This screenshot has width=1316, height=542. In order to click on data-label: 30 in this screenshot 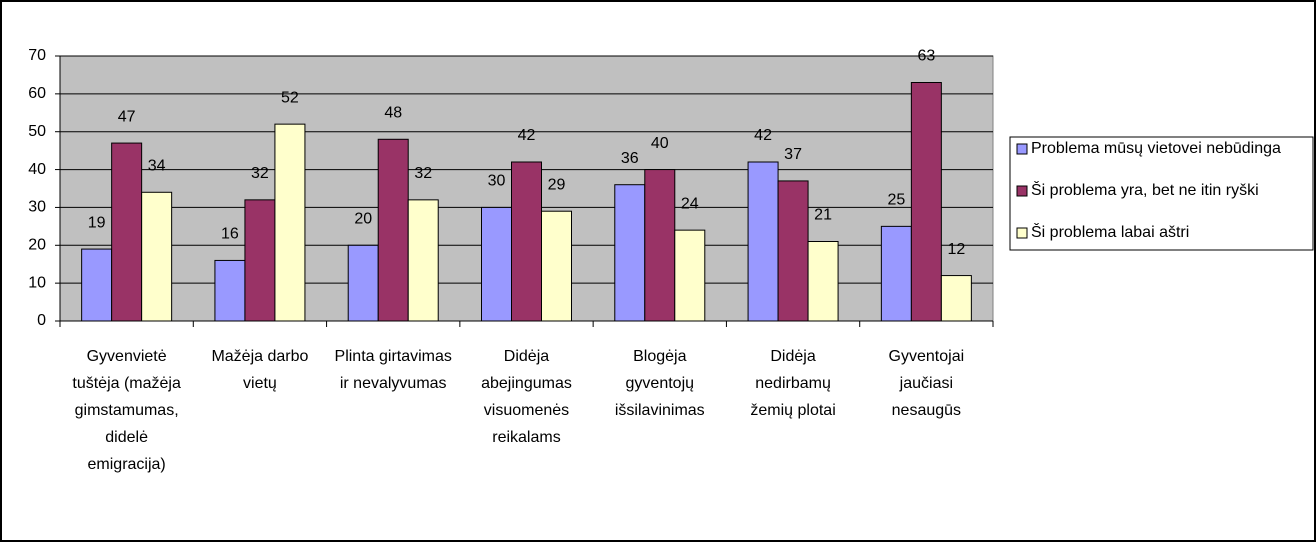, I will do `click(497, 181)`.